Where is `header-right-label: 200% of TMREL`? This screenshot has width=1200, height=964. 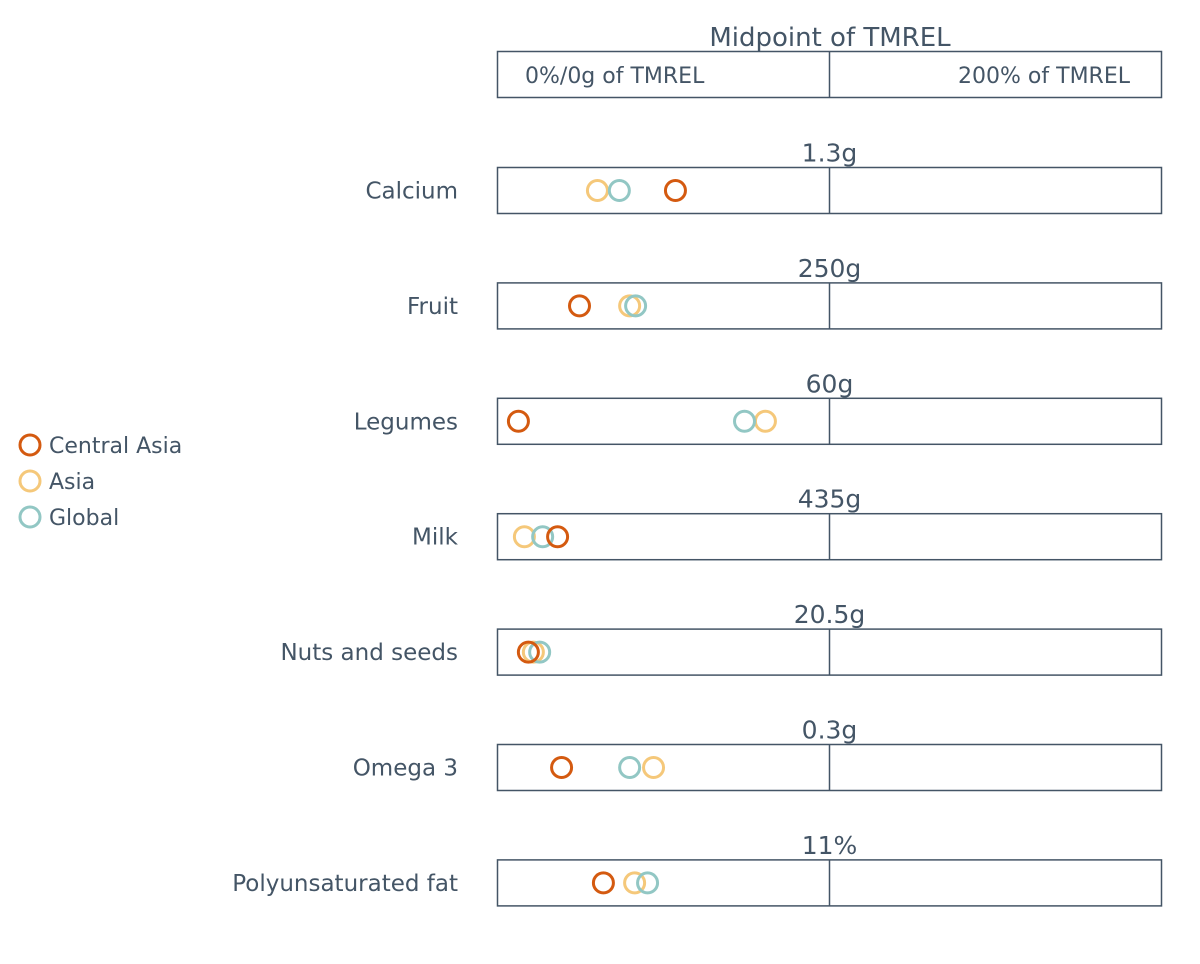
header-right-label: 200% of TMREL is located at coordinates (1044, 76).